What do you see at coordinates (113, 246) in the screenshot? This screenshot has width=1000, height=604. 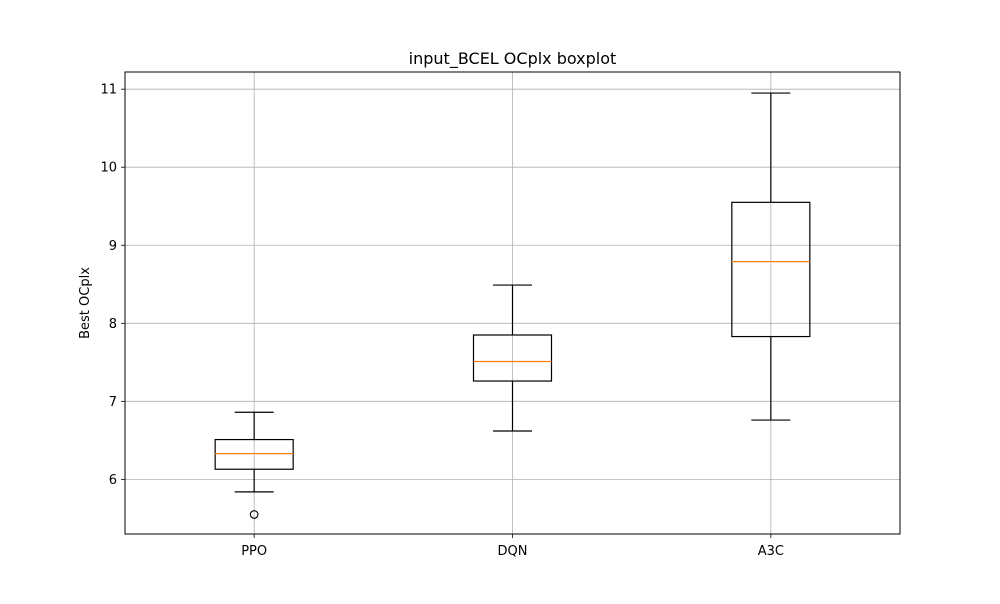 I see `y-tick-label: 9` at bounding box center [113, 246].